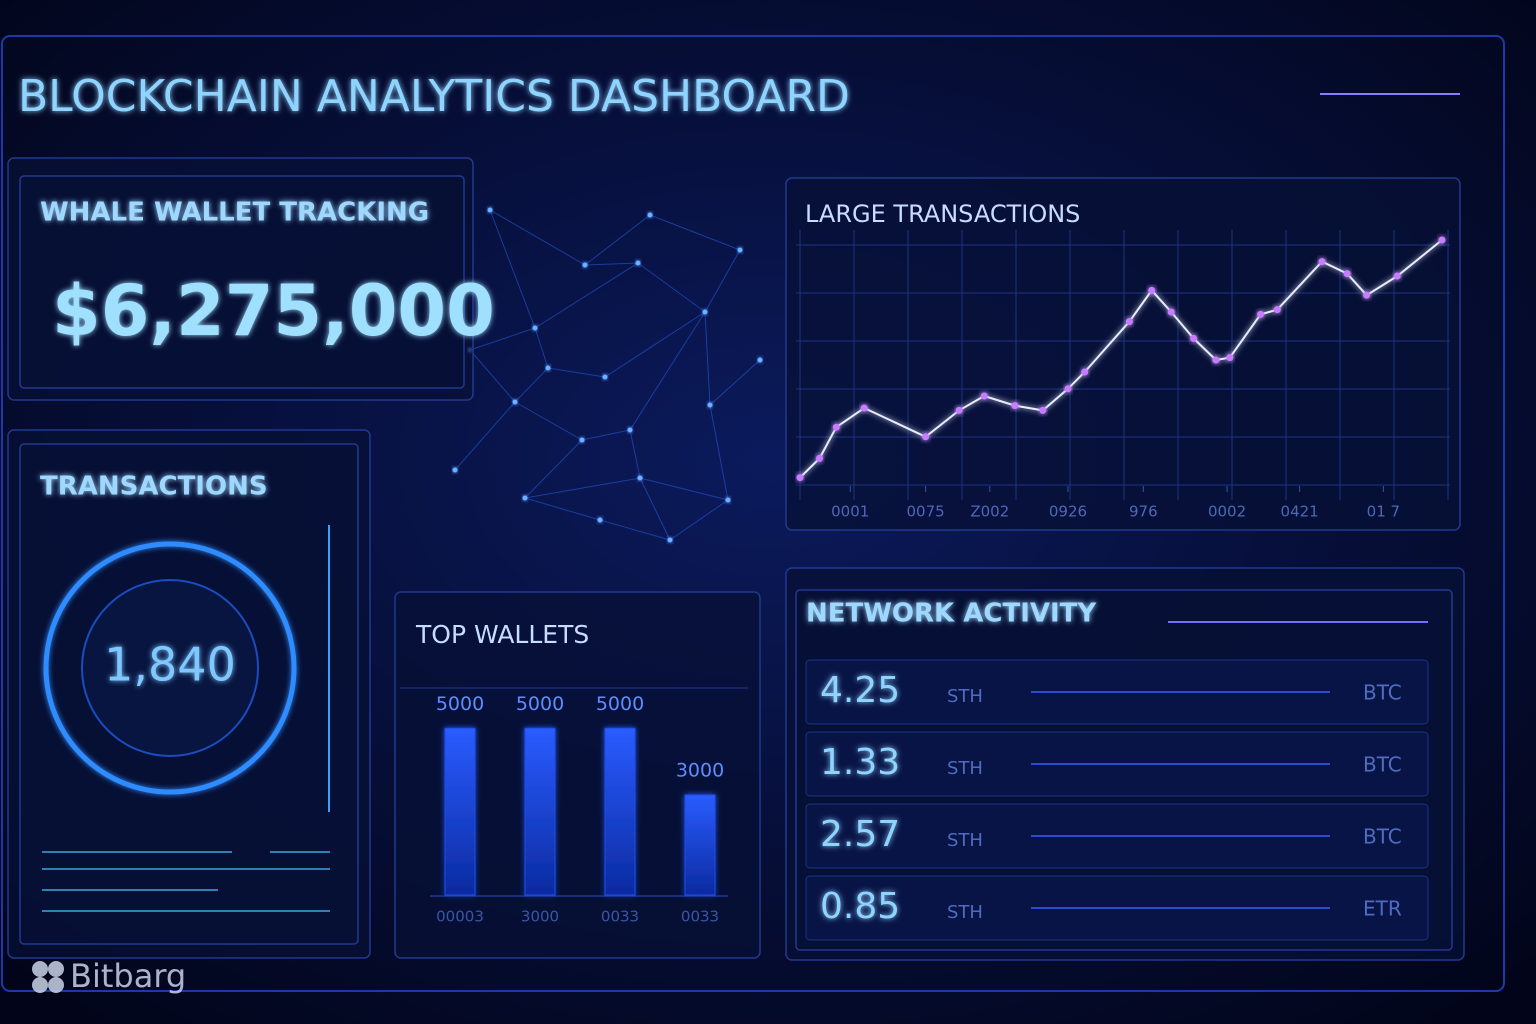 The height and width of the screenshot is (1024, 1536). I want to click on top-wallets-title: TOP WALLETS, so click(502, 634).